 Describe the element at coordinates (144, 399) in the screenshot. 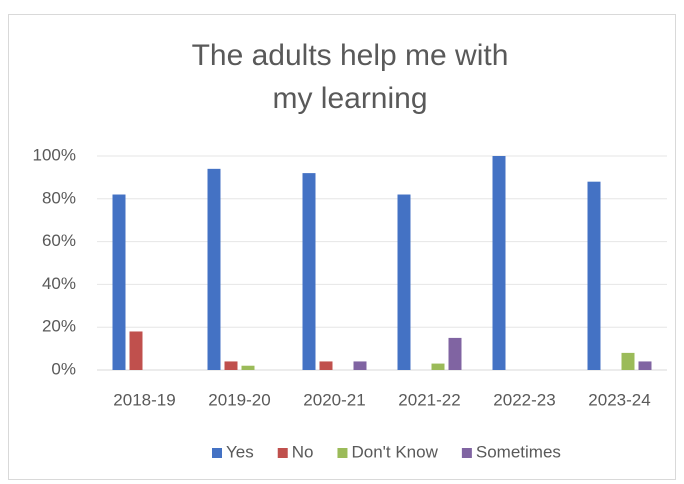

I see `x-tick-label: 2018-19` at that location.